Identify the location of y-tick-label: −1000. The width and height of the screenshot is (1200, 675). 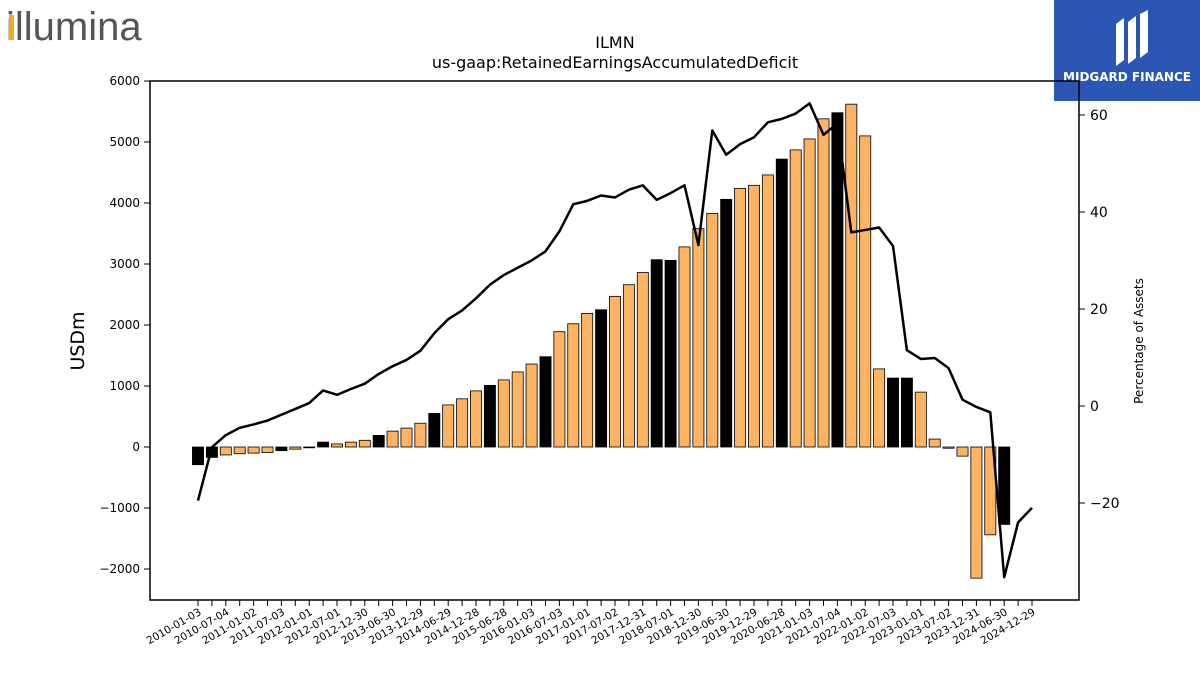
(119, 508).